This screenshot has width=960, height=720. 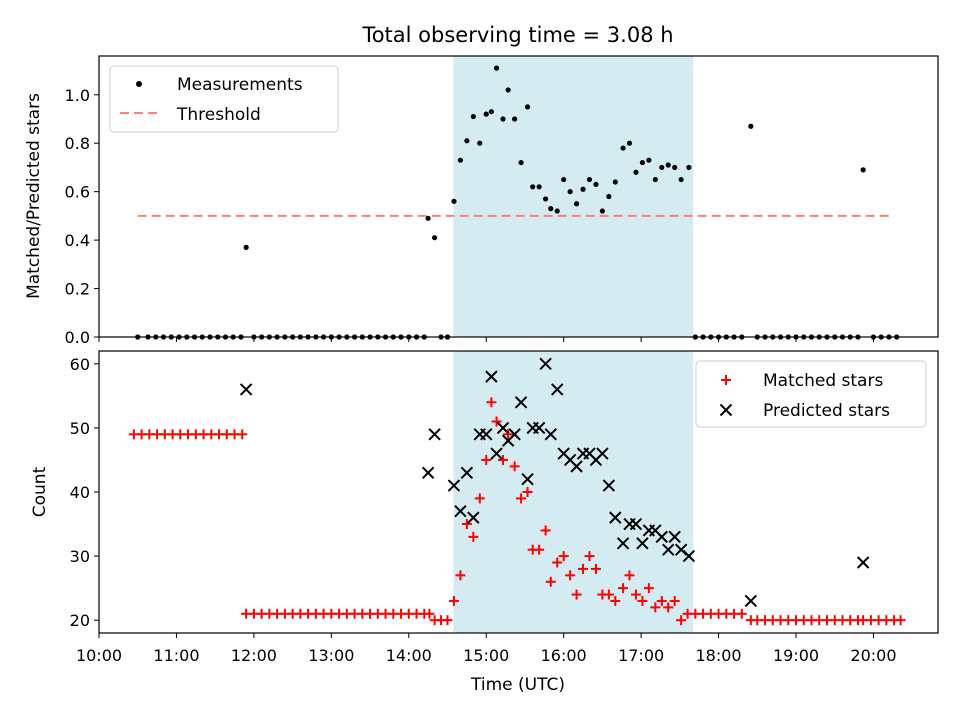 What do you see at coordinates (40, 491) in the screenshot?
I see `bottom-y-axis-label: Count` at bounding box center [40, 491].